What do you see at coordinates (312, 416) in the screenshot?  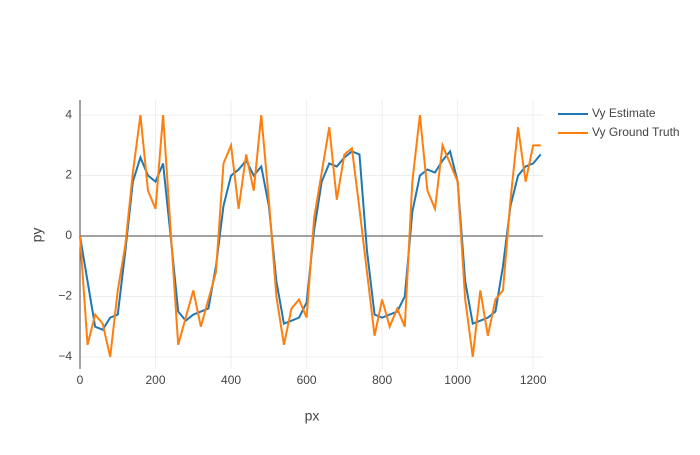 I see `x-axis-title: px` at bounding box center [312, 416].